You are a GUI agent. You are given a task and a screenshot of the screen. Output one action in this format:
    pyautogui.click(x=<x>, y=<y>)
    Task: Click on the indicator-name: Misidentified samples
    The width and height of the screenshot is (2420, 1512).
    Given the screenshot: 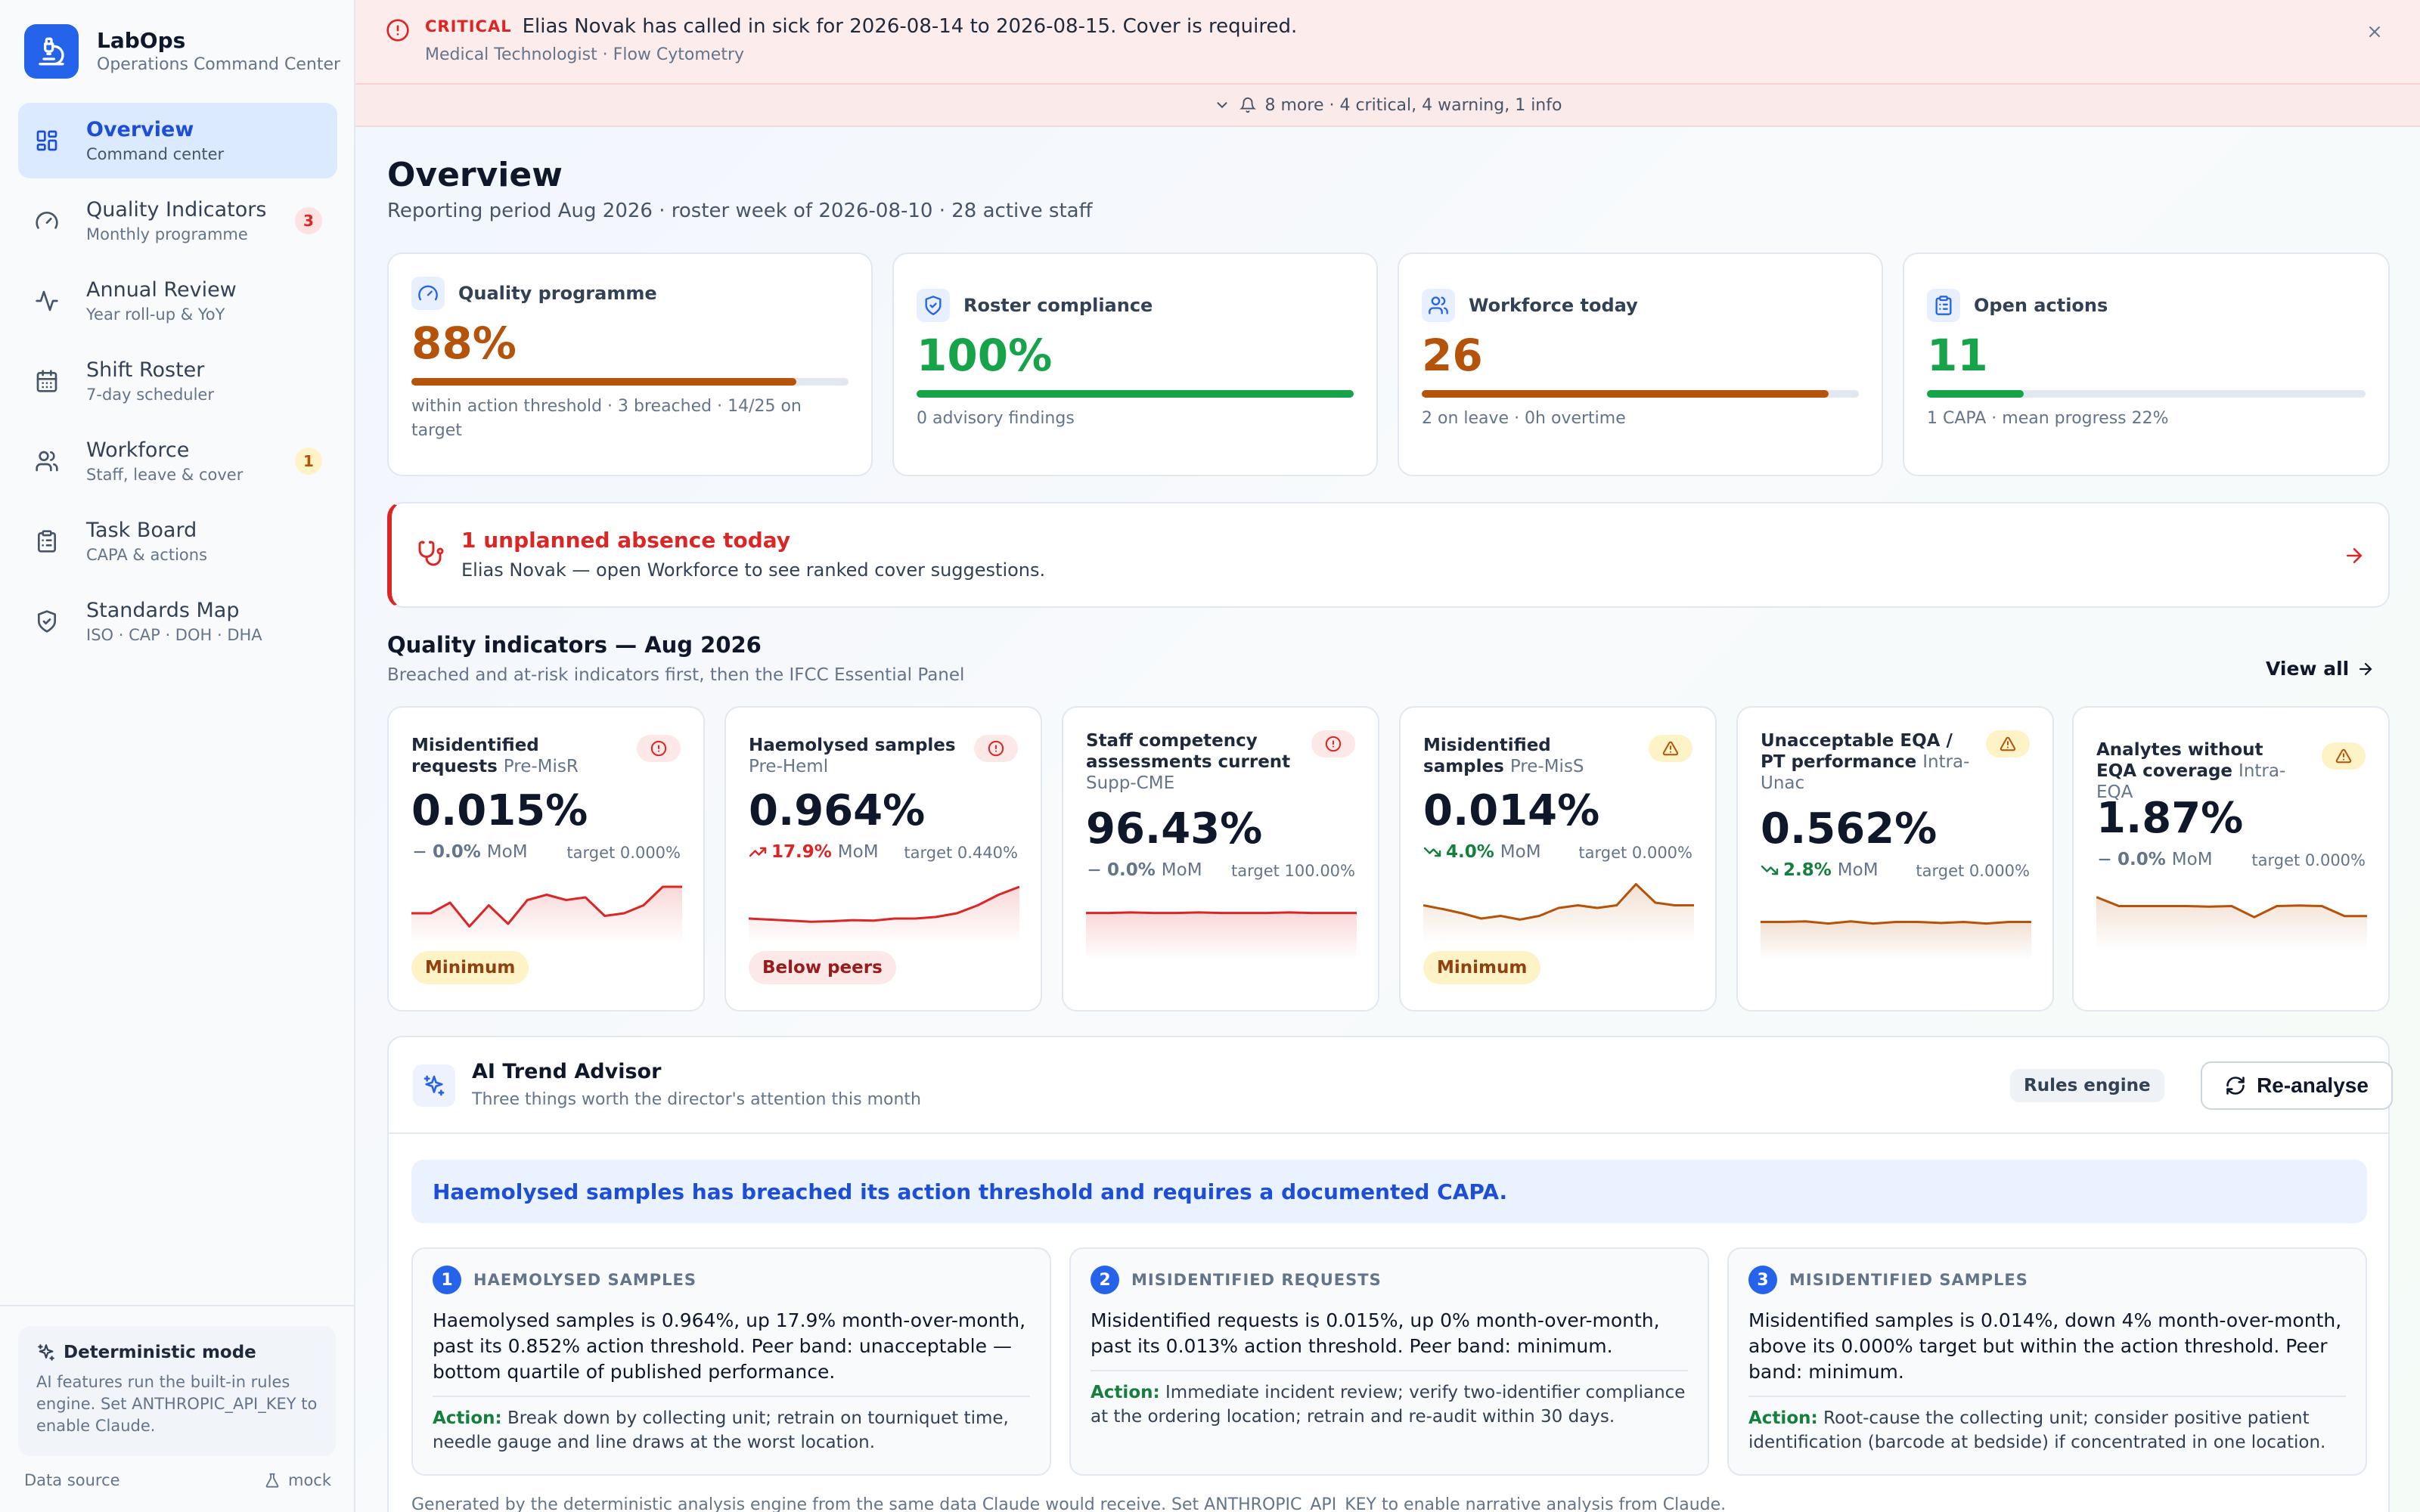 What is the action you would take?
    pyautogui.click(x=1487, y=756)
    